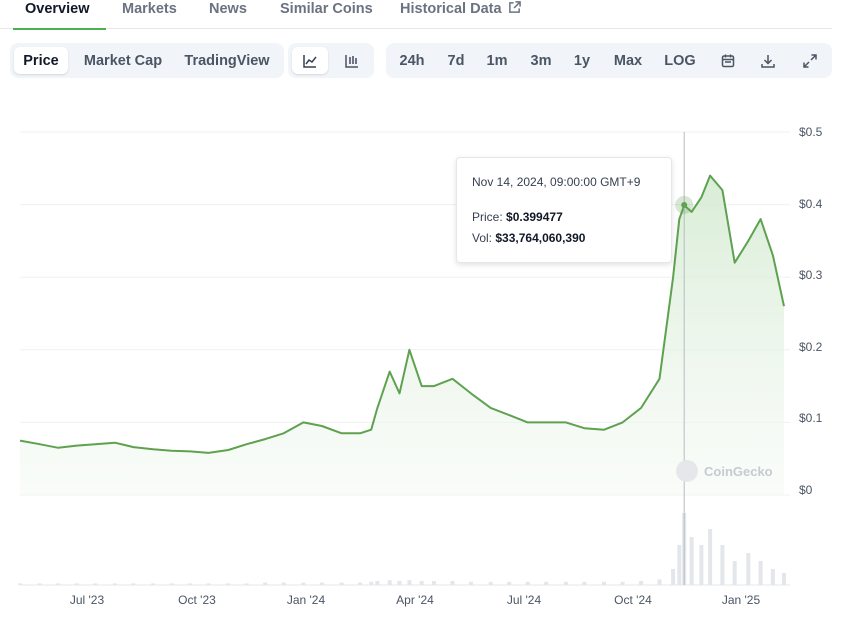 Image resolution: width=849 pixels, height=625 pixels. What do you see at coordinates (87, 600) in the screenshot?
I see `x-tick-label: Jul '23` at bounding box center [87, 600].